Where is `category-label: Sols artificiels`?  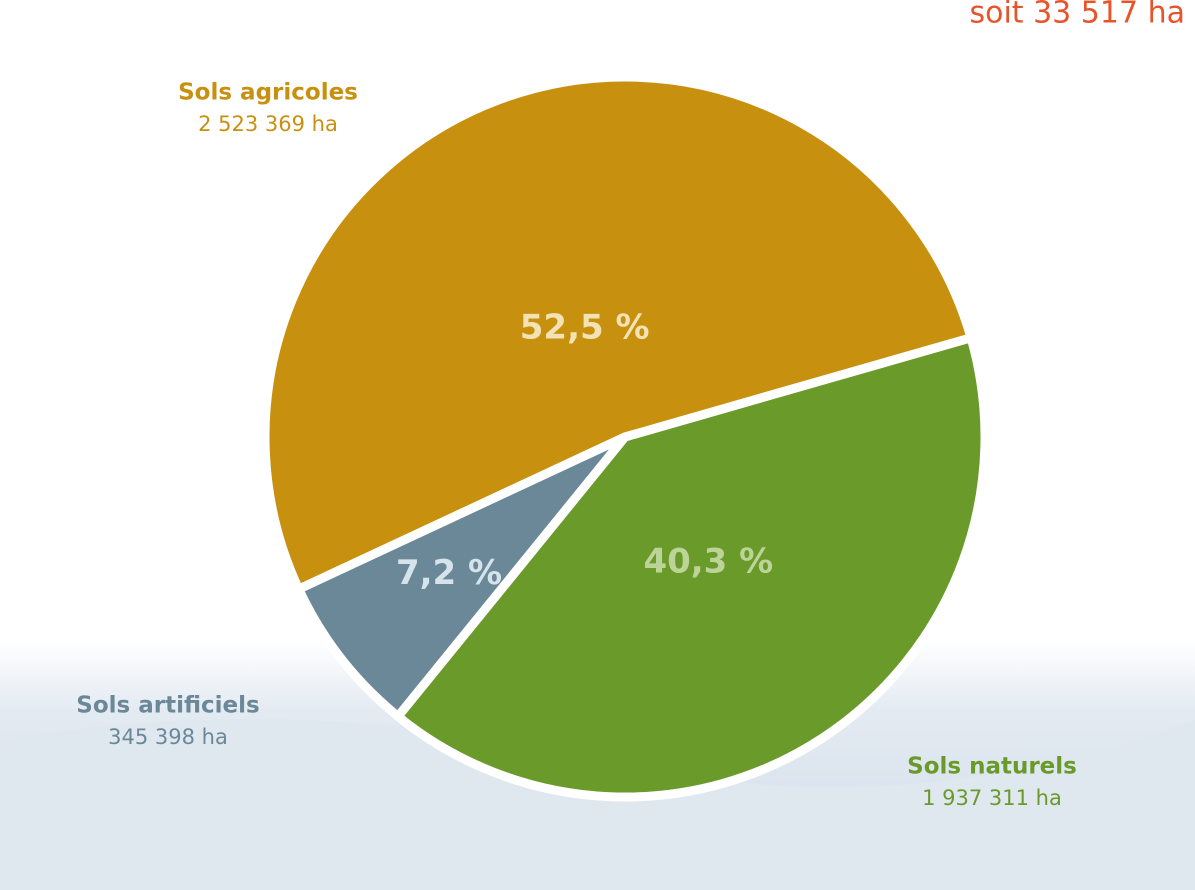
category-label: Sols artificiels is located at coordinates (167, 706).